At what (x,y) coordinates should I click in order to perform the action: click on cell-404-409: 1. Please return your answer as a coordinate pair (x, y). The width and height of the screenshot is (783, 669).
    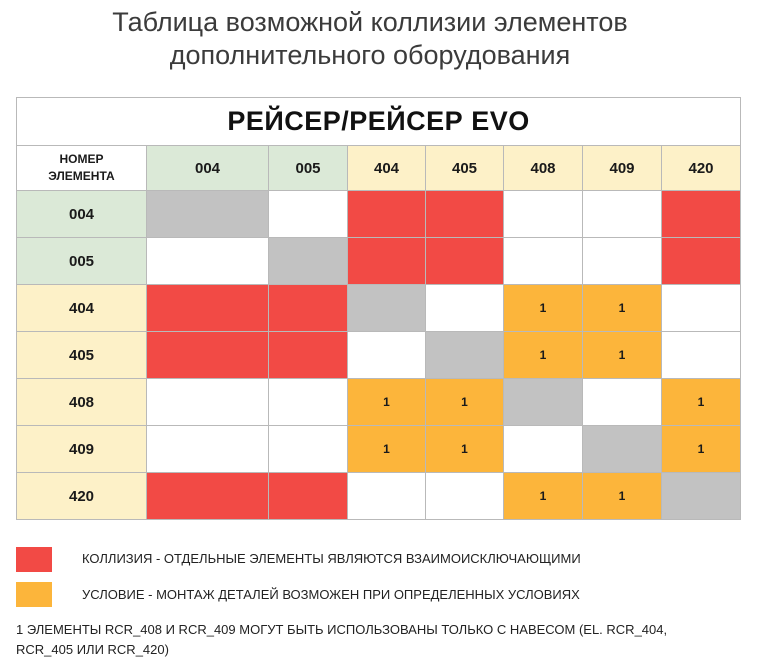
    Looking at the image, I should click on (622, 308).